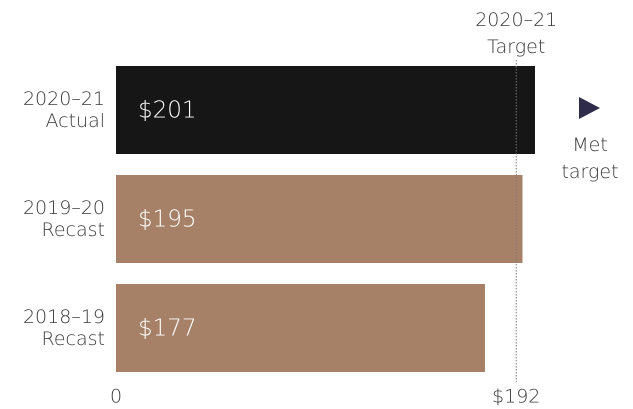 The image size is (633, 409). Describe the element at coordinates (64, 328) in the screenshot. I see `category-label: 2018–19 Recast` at that location.